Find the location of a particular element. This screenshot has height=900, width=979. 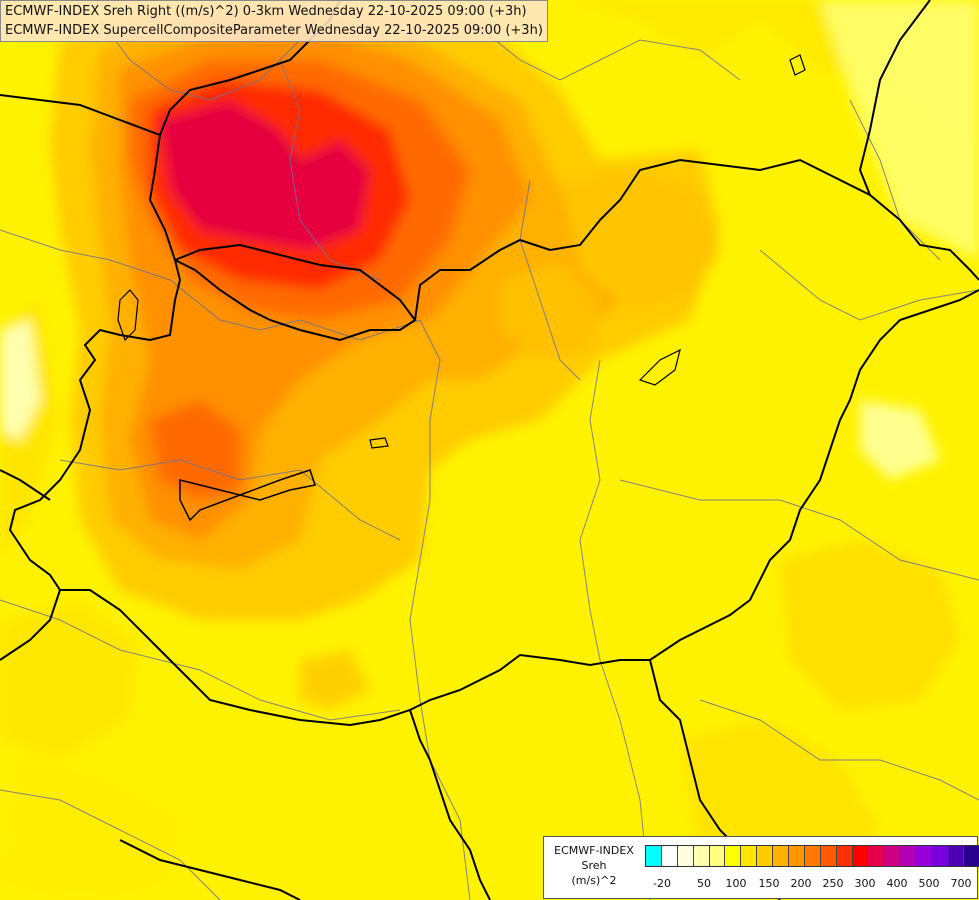

legend-variable: Sreh is located at coordinates (594, 865).